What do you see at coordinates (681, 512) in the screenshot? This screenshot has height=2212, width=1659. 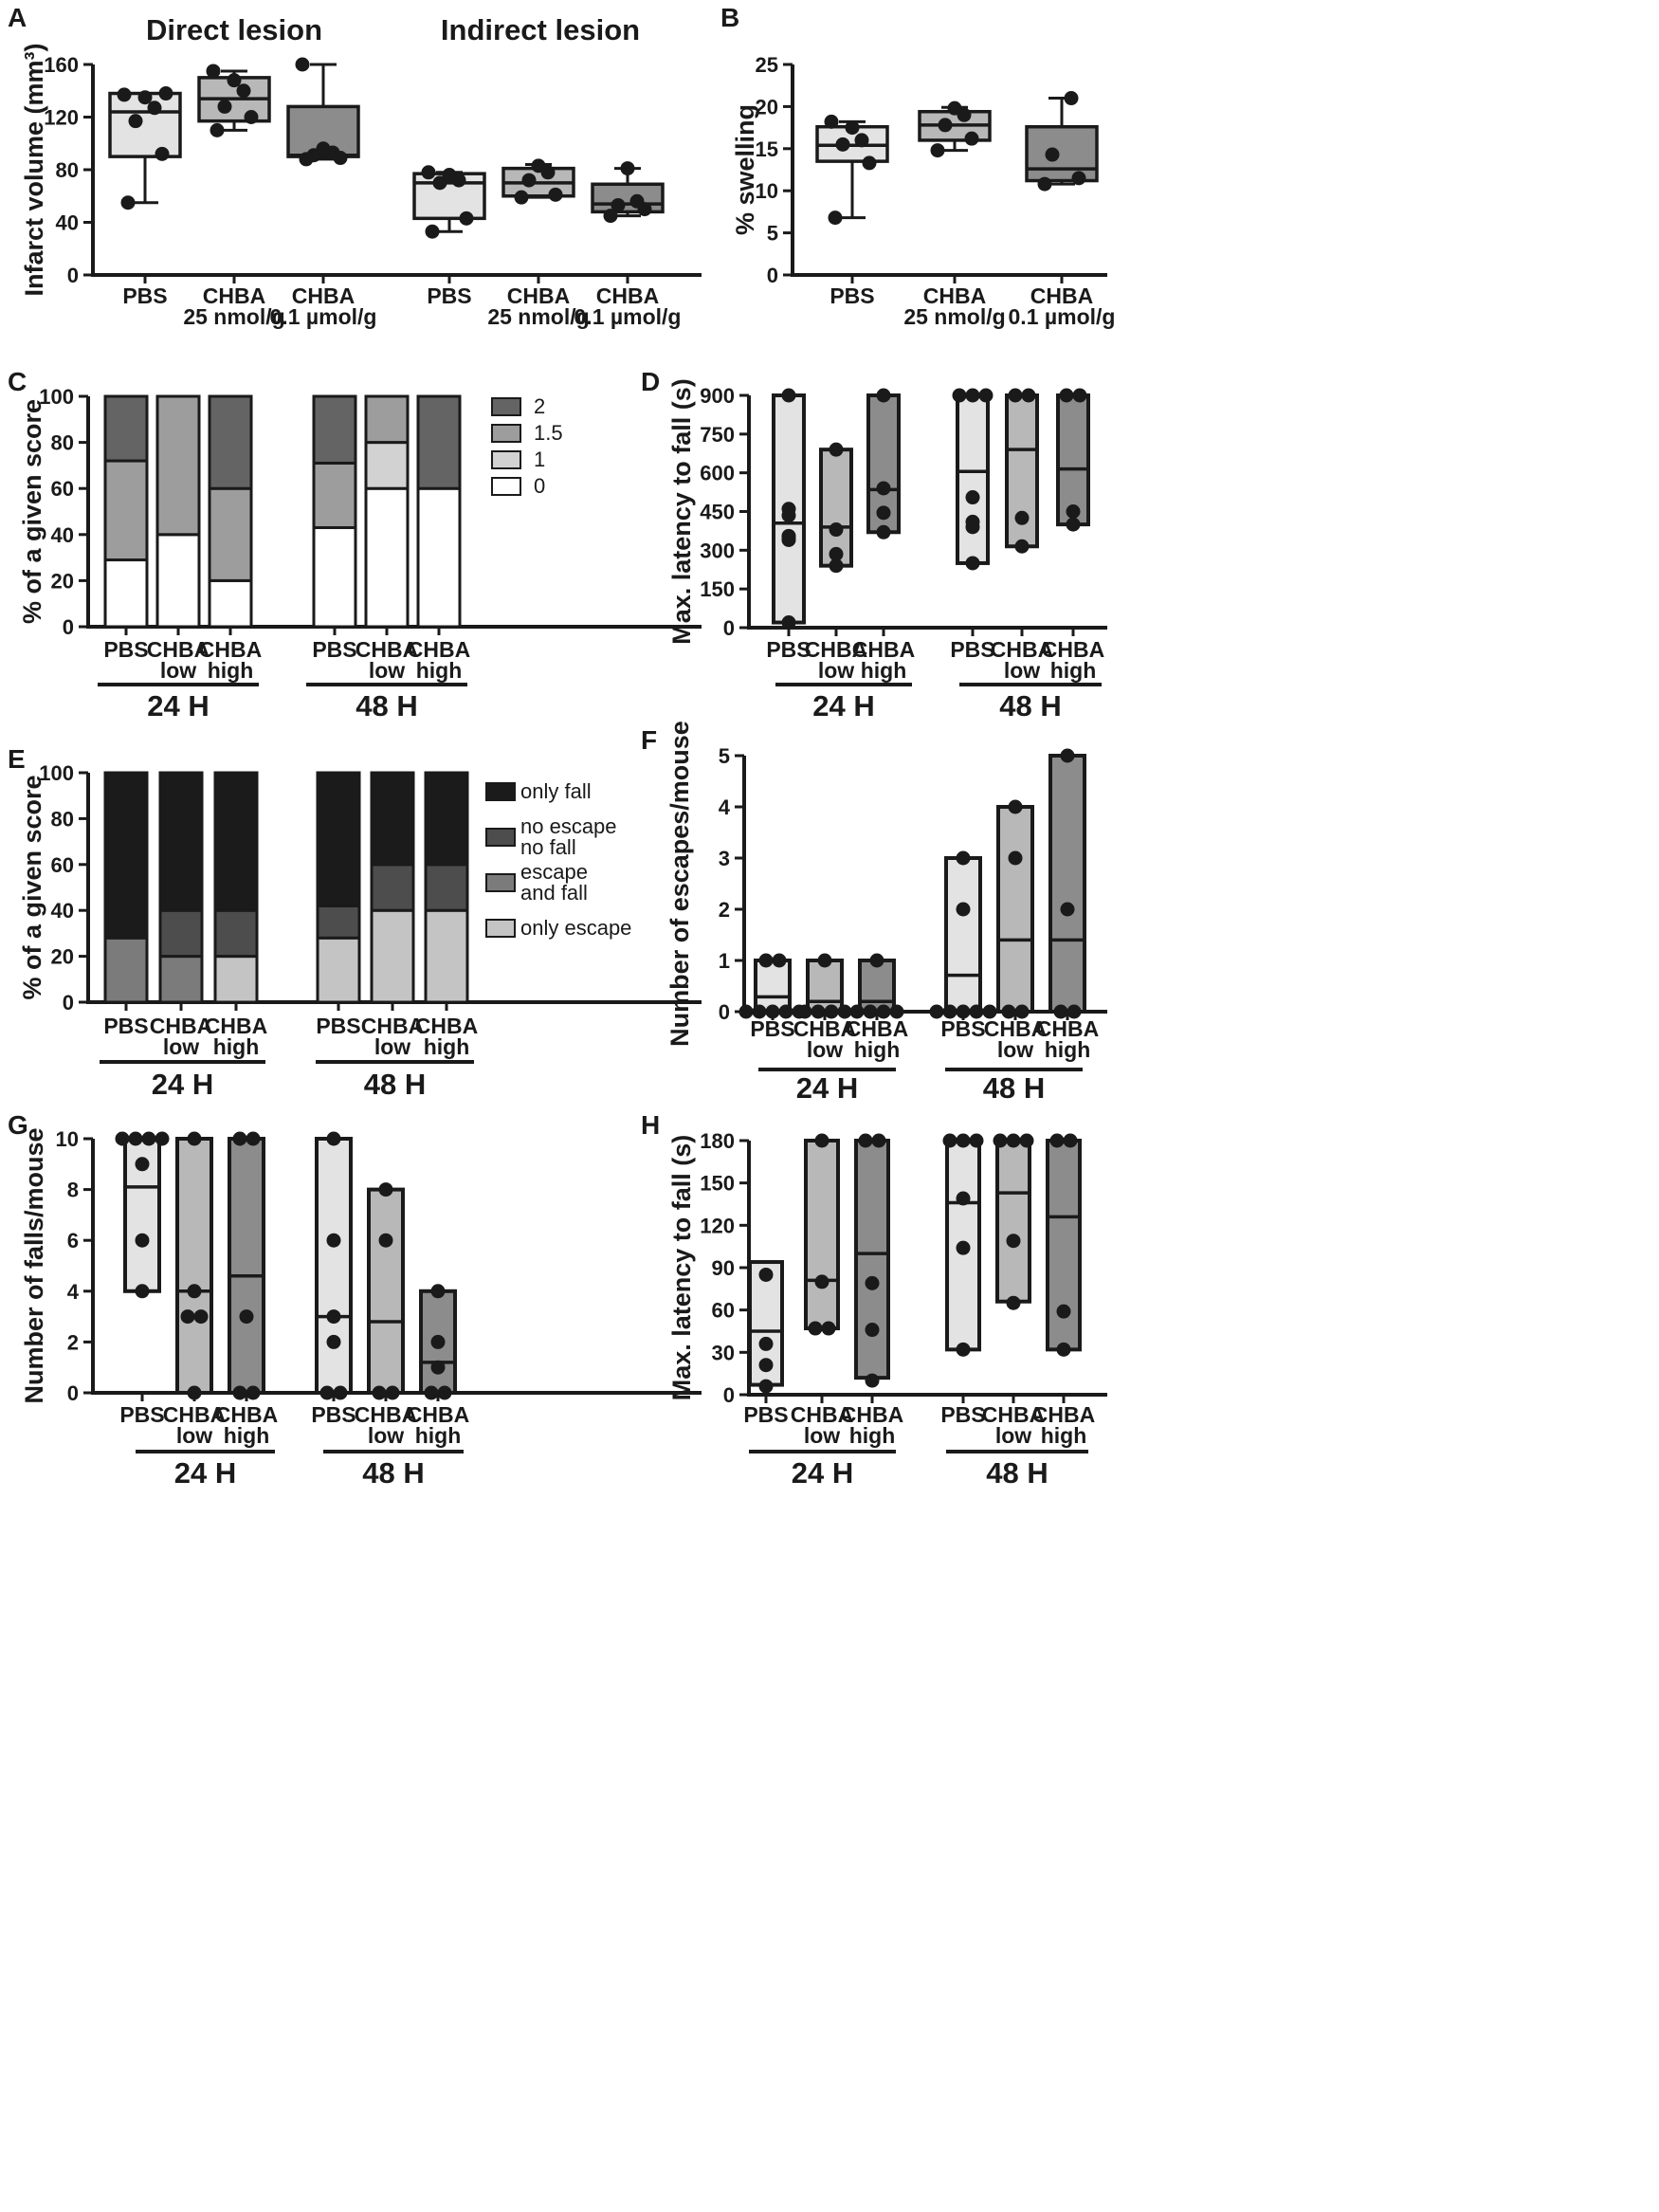 I see `D-y-axis-label: Max. latency to fall (s)` at bounding box center [681, 512].